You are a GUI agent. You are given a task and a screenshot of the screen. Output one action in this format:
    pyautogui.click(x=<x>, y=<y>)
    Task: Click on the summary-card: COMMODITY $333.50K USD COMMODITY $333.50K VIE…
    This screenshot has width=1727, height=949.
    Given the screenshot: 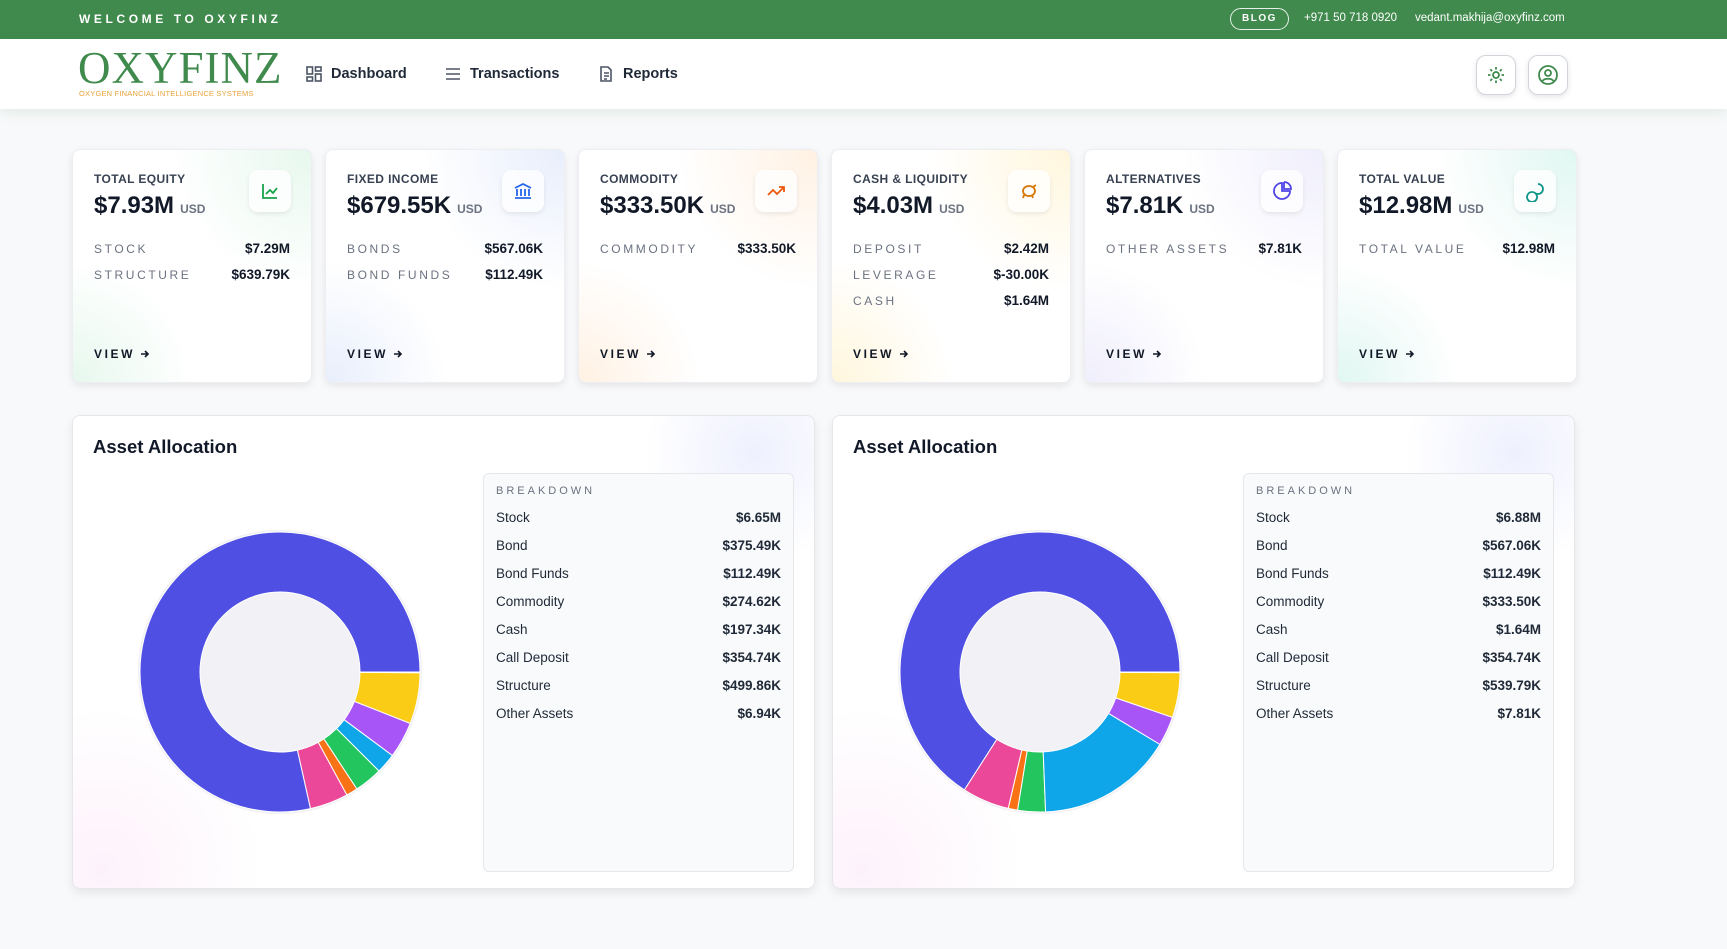 What is the action you would take?
    pyautogui.click(x=698, y=266)
    